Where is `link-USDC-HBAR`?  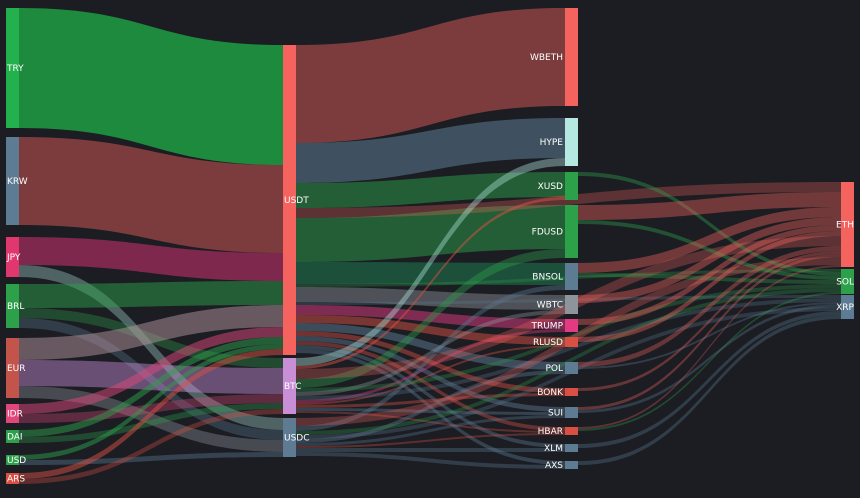
link-USDC-HBAR is located at coordinates (430, 440).